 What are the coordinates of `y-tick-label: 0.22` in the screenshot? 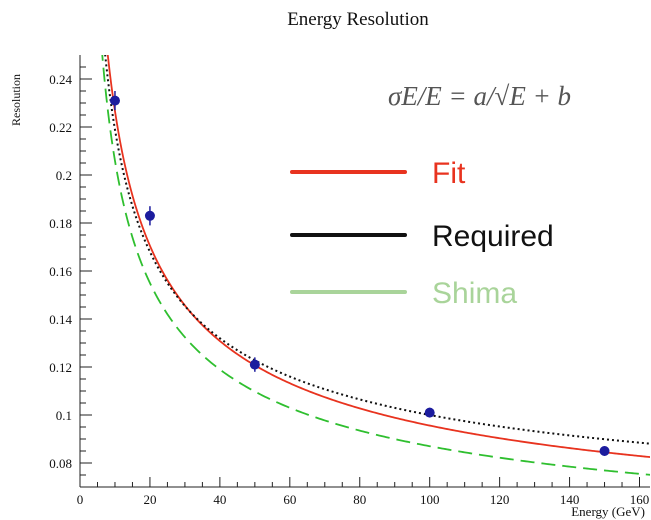 It's located at (60, 127).